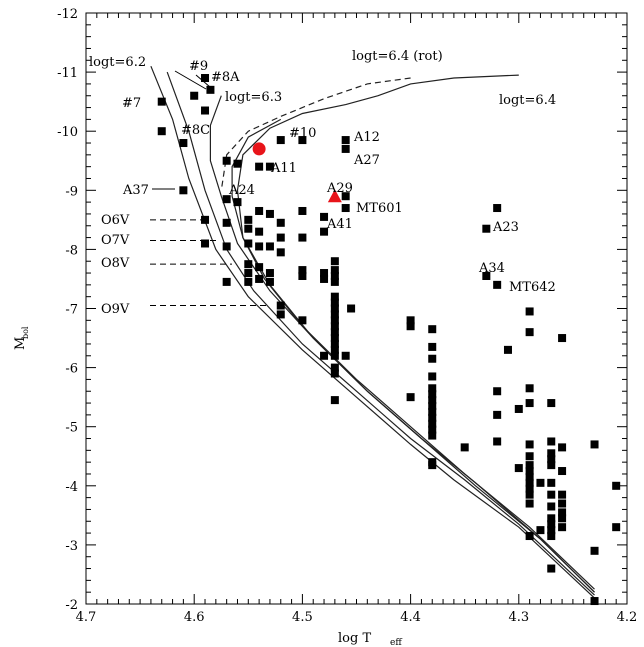 This screenshot has height=647, width=644. I want to click on annotation-label: A12, so click(366, 137).